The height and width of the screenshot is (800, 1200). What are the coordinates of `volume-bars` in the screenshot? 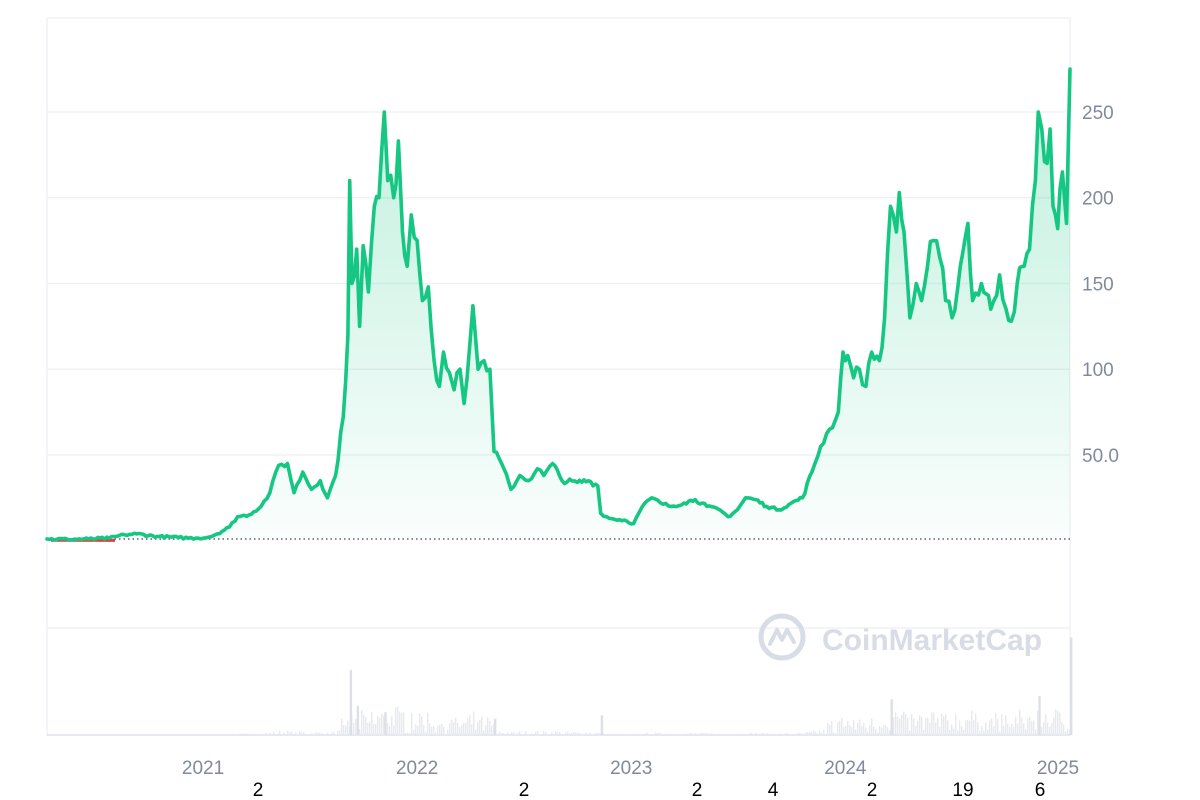 It's located at (561, 686).